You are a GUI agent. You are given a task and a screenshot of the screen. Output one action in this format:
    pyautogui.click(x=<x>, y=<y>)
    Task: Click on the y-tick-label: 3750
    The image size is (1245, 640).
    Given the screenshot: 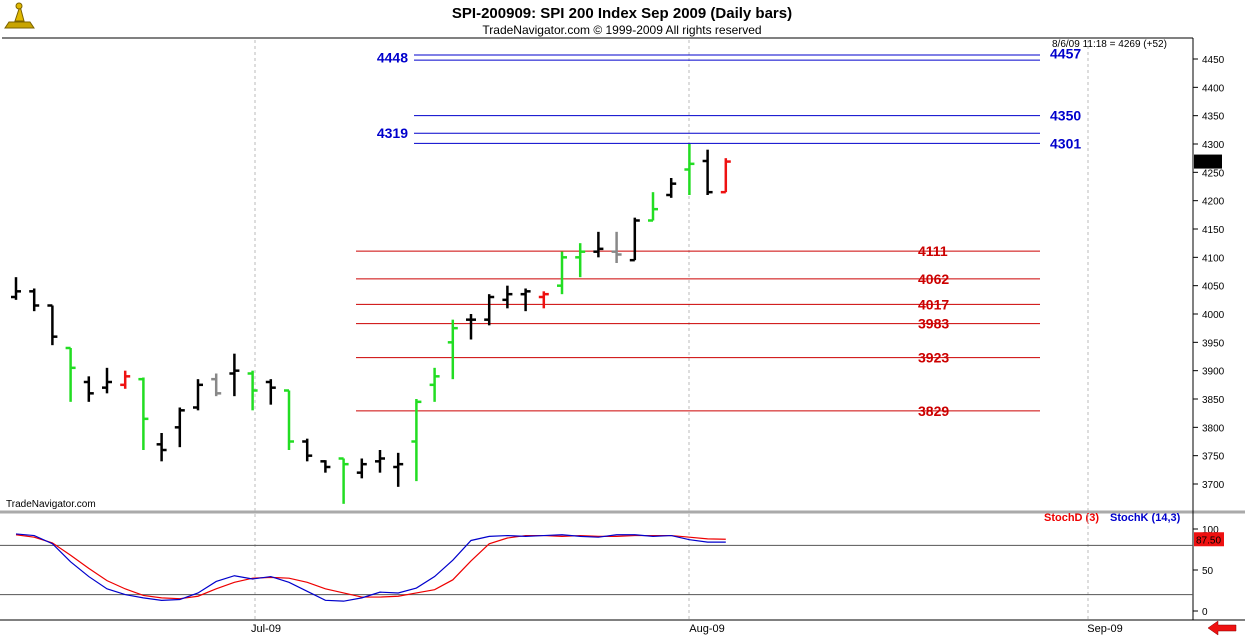 What is the action you would take?
    pyautogui.click(x=1213, y=457)
    